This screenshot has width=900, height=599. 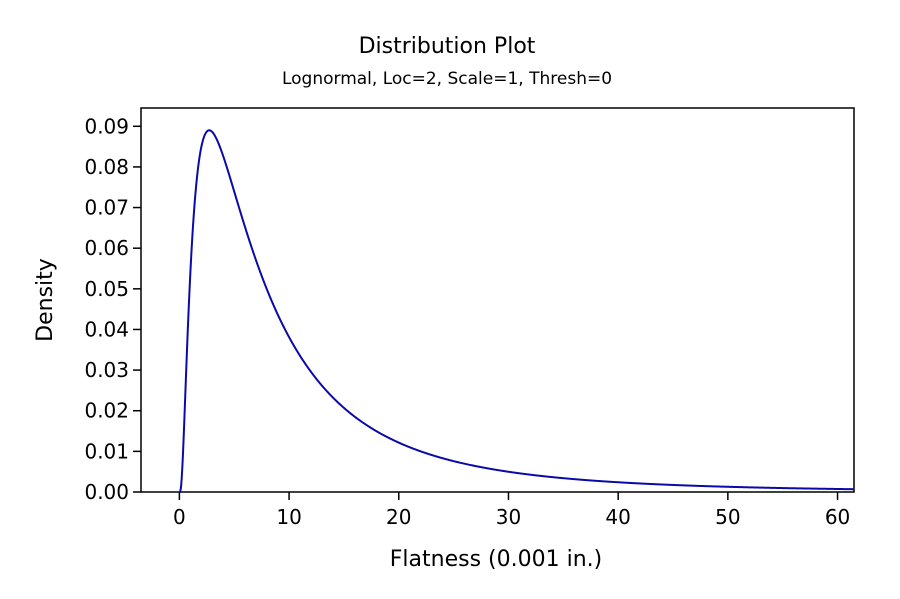 What do you see at coordinates (508, 517) in the screenshot?
I see `x-tick-label: 30` at bounding box center [508, 517].